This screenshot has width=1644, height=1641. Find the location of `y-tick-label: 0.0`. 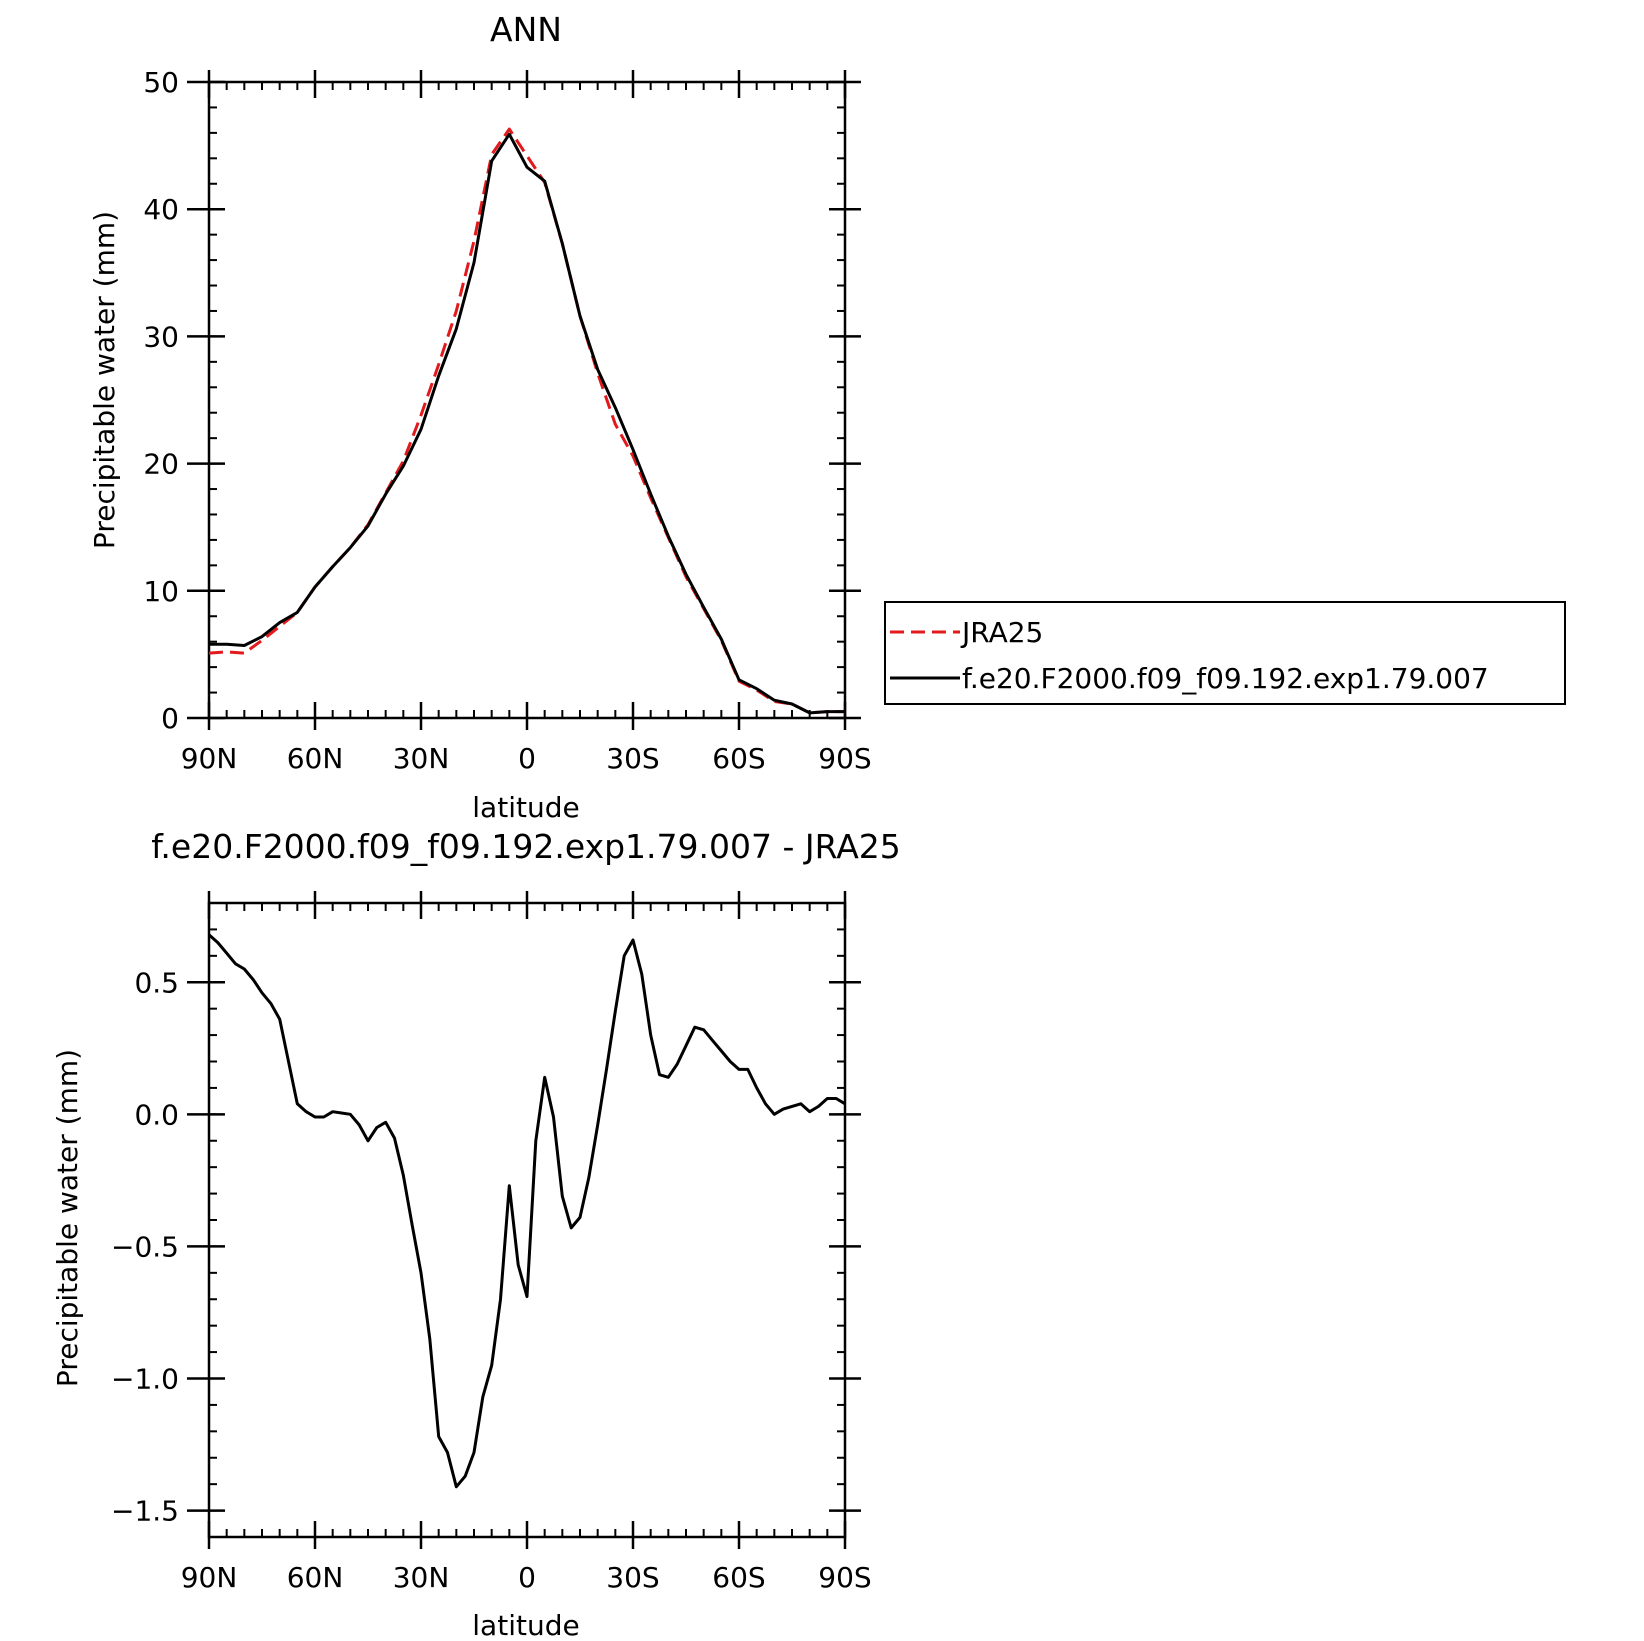

y-tick-label: 0.0 is located at coordinates (156, 1114).